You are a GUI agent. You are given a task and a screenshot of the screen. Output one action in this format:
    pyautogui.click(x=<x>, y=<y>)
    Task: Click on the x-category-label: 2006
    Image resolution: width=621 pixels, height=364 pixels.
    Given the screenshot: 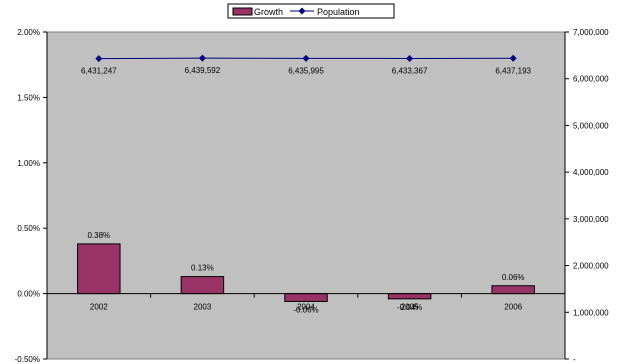 What is the action you would take?
    pyautogui.click(x=513, y=307)
    